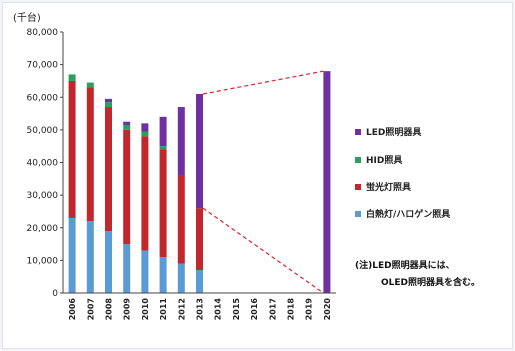  What do you see at coordinates (417, 273) in the screenshot?
I see `note: (注)LED照明器具には、 OLED照明器具を含む。` at bounding box center [417, 273].